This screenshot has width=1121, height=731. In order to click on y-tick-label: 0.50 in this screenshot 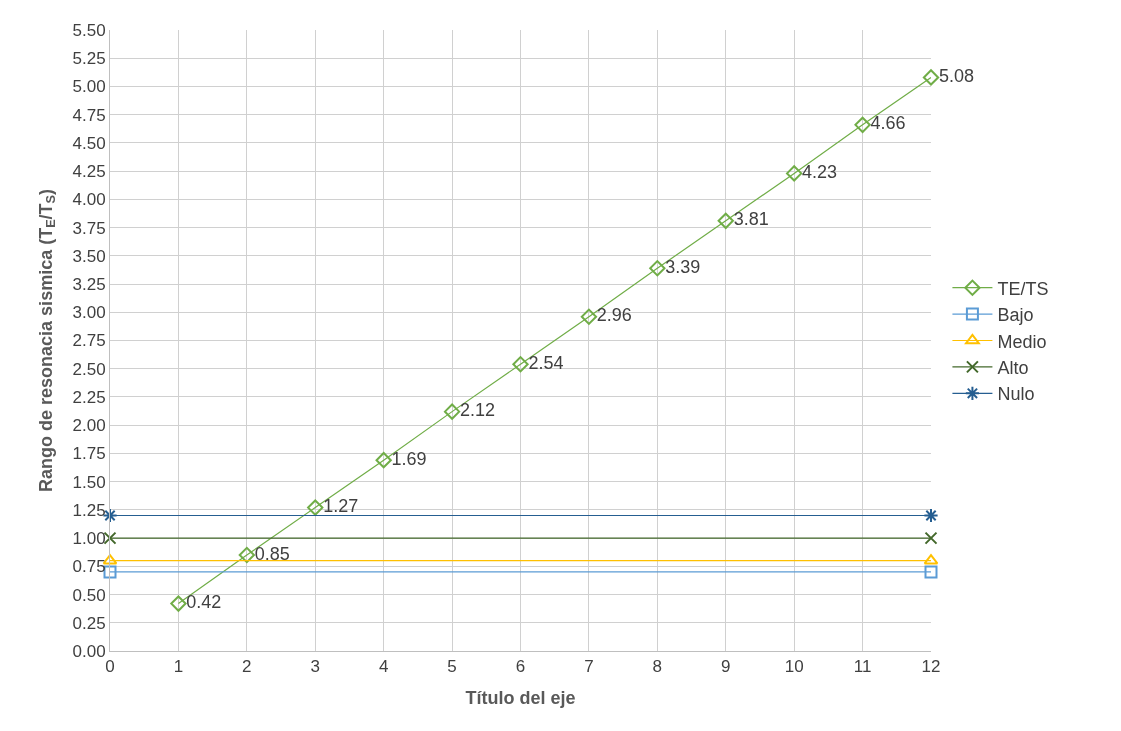, I will do `click(89, 595)`.